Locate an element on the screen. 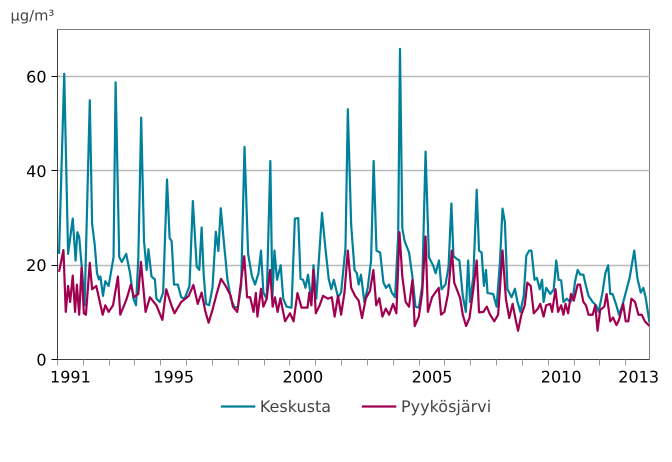 This screenshot has height=462, width=672. legend-label: Pyykösjärvi is located at coordinates (446, 406).